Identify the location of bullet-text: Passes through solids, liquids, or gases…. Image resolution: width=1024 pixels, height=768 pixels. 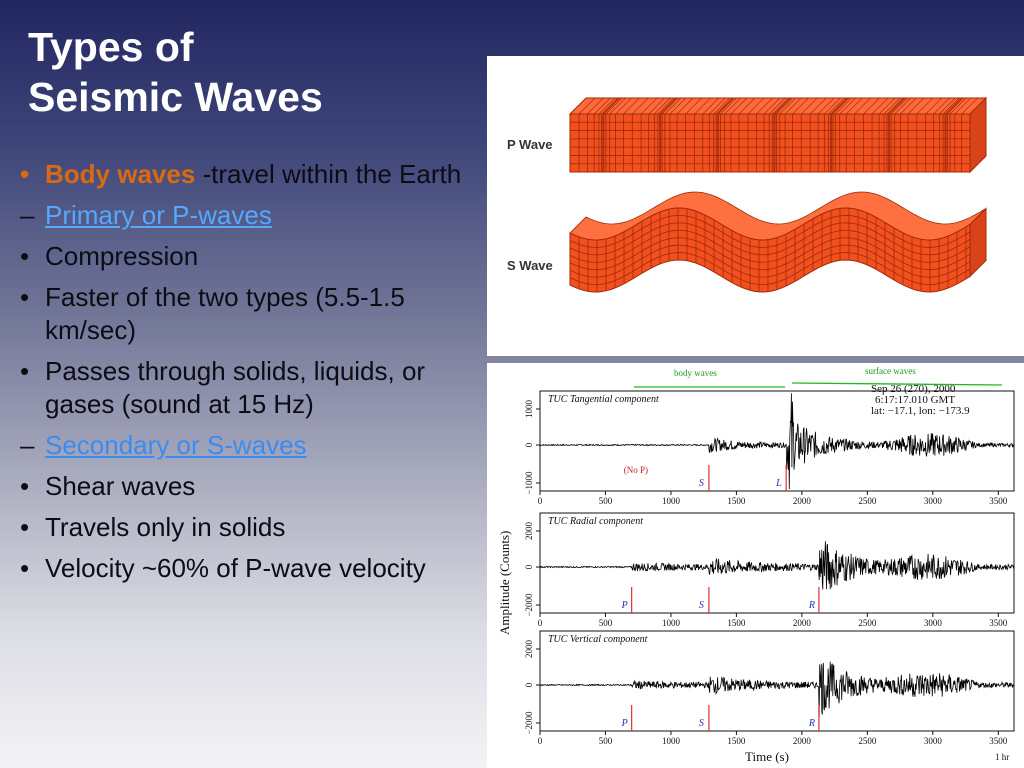
(235, 387).